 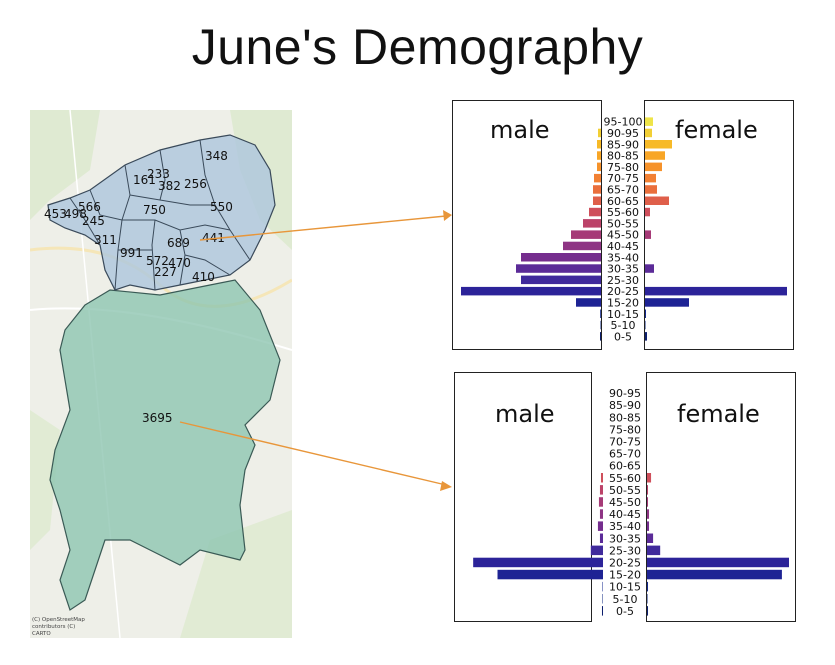 I want to click on district-label: 3695, so click(x=157, y=418).